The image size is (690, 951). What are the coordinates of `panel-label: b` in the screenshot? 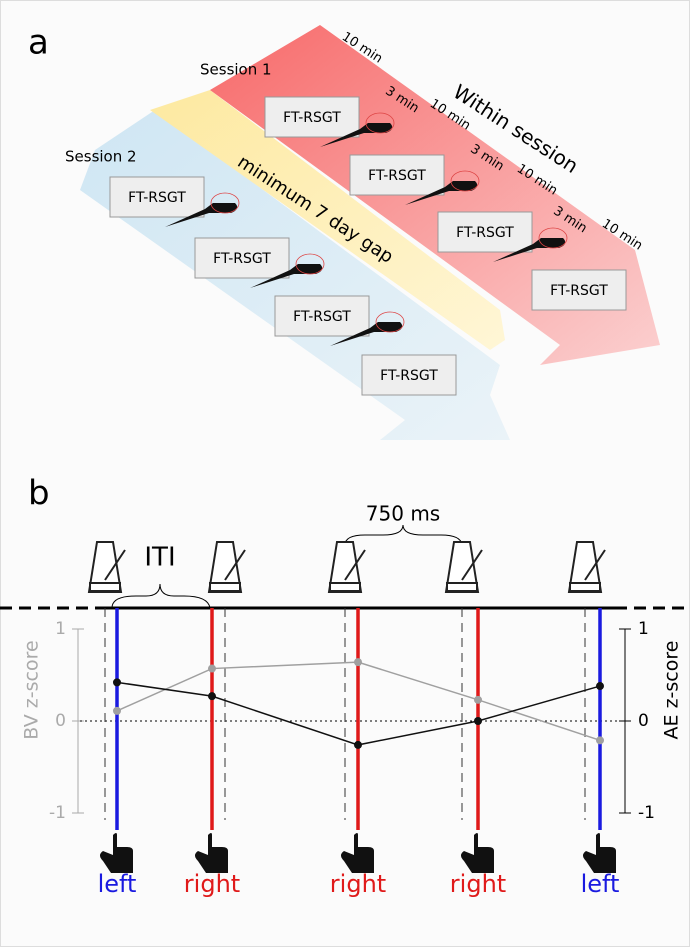 It's located at (39, 494).